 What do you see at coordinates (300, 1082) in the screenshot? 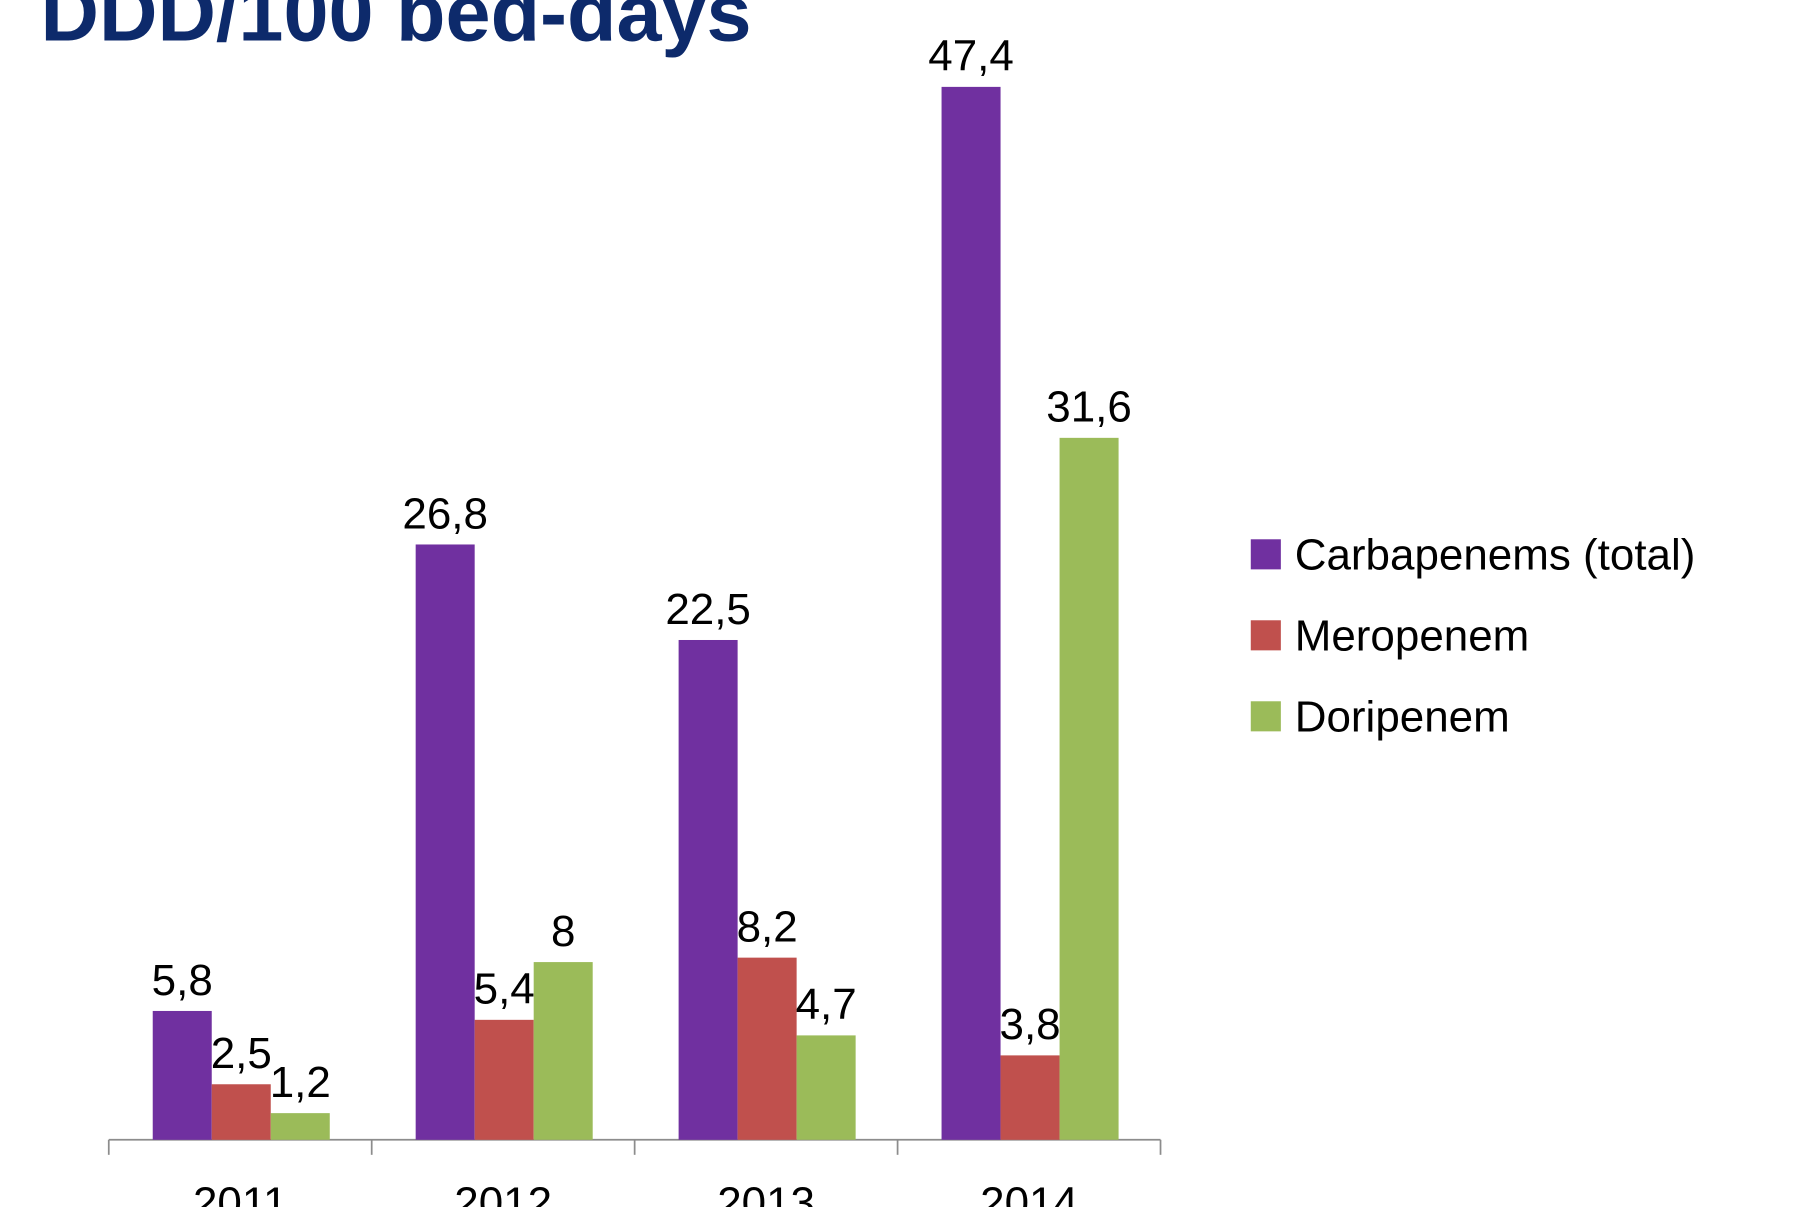
I see `data-label: 1,2` at bounding box center [300, 1082].